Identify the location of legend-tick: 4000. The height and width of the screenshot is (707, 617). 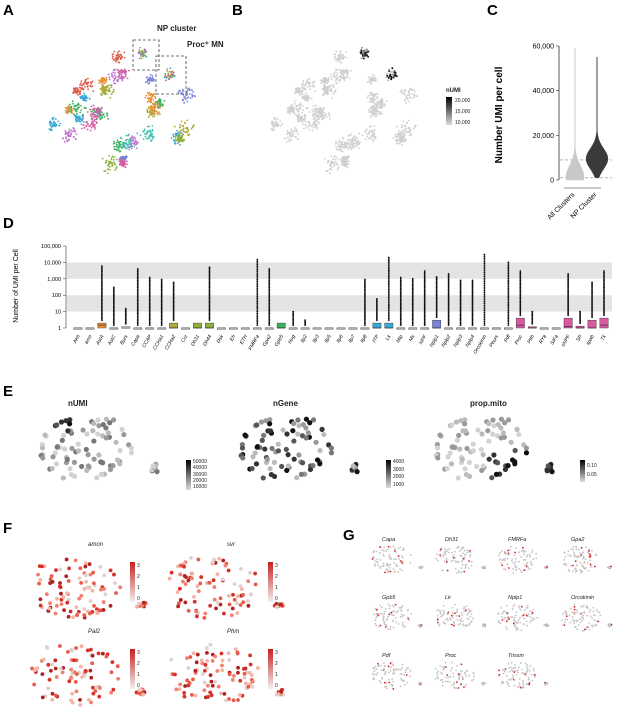
(398, 463).